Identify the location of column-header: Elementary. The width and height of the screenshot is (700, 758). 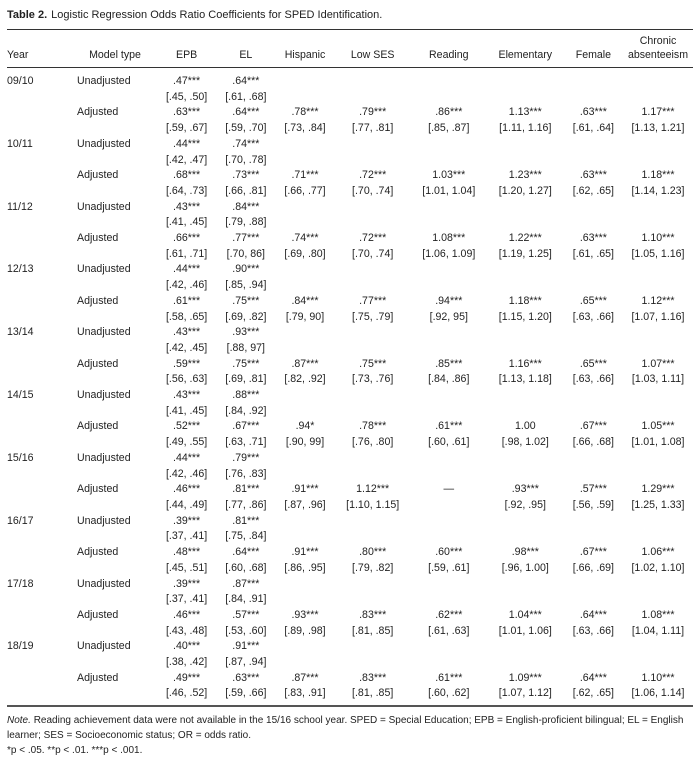
(525, 49).